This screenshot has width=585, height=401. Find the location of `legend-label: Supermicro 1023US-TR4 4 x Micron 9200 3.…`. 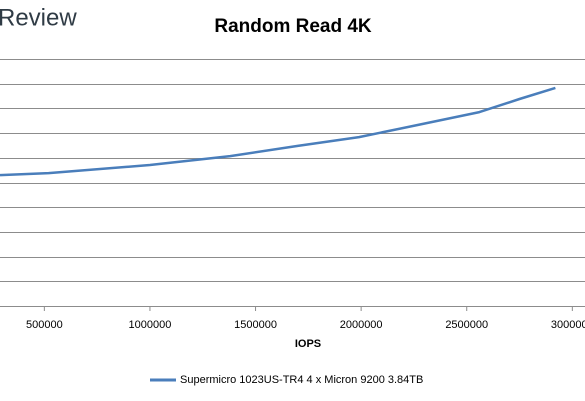

legend-label: Supermicro 1023US-TR4 4 x Micron 9200 3.… is located at coordinates (301, 380).